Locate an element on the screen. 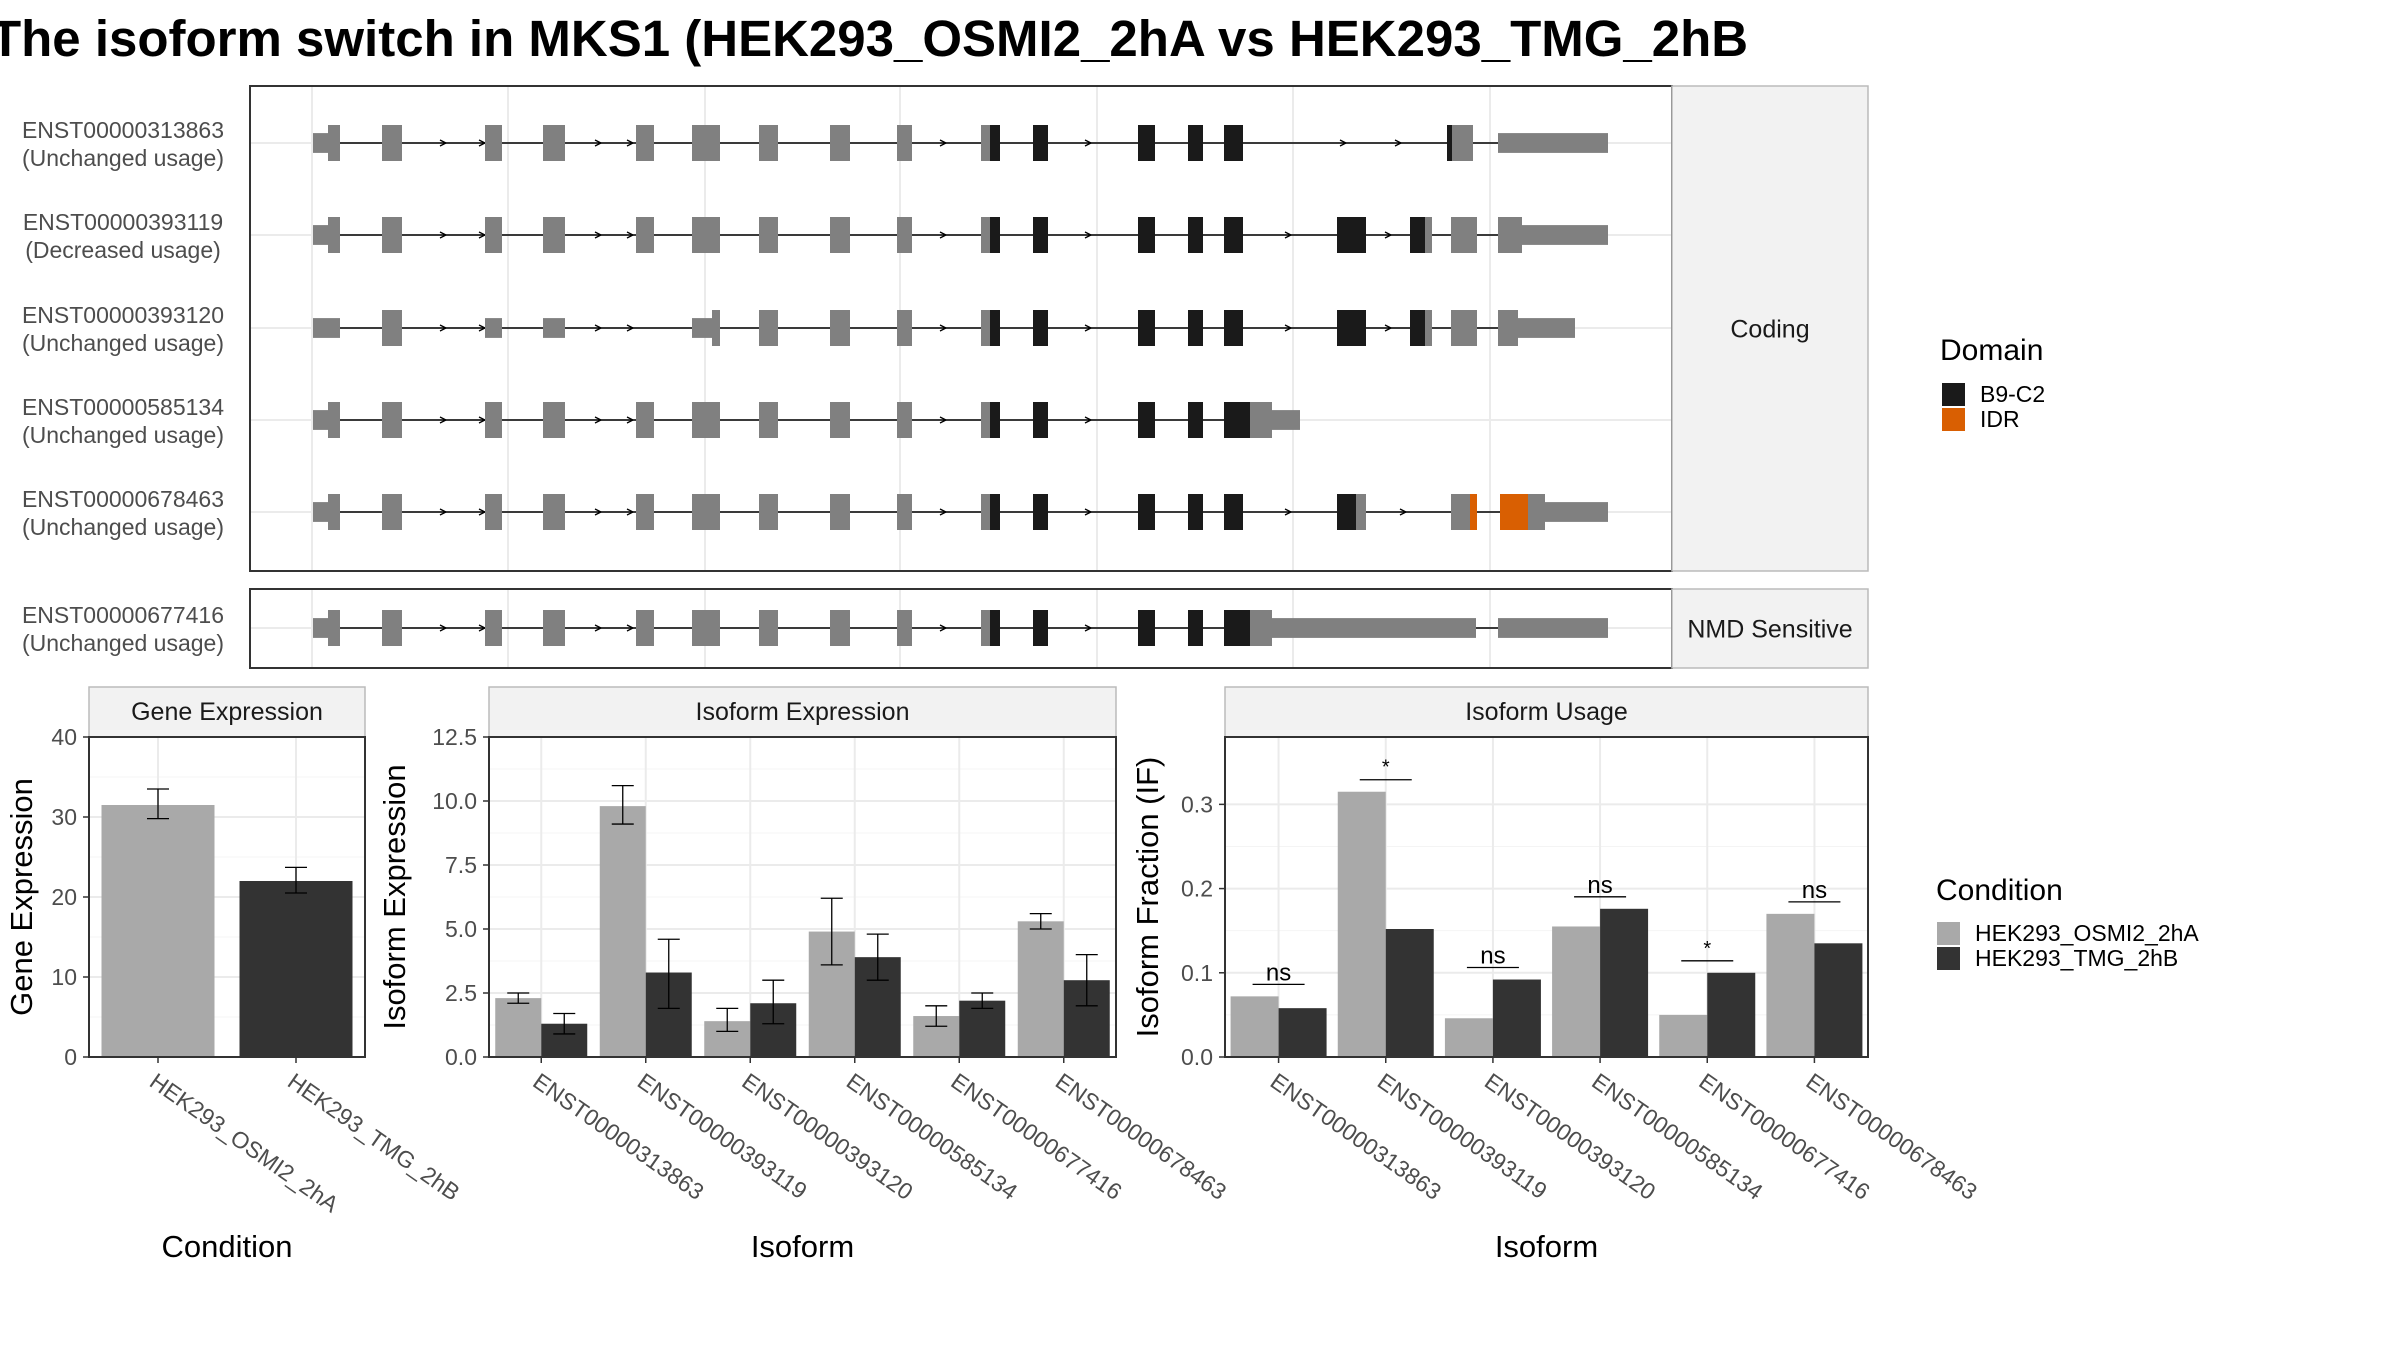 The width and height of the screenshot is (2400, 1350). legend-label: IDR is located at coordinates (2000, 419).